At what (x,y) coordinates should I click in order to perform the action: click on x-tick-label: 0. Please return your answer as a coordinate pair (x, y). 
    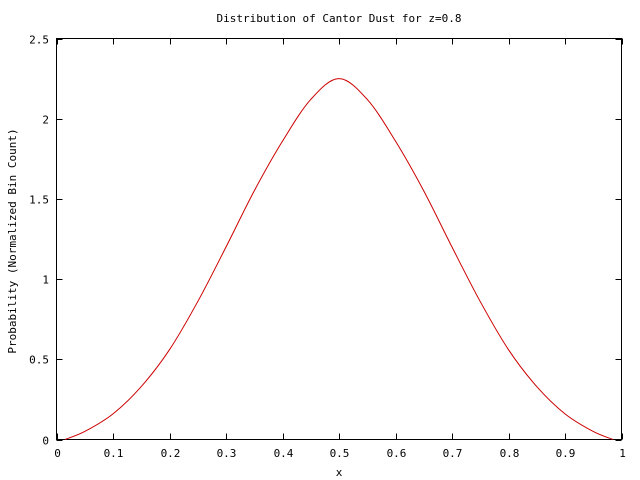
    Looking at the image, I should click on (57, 453).